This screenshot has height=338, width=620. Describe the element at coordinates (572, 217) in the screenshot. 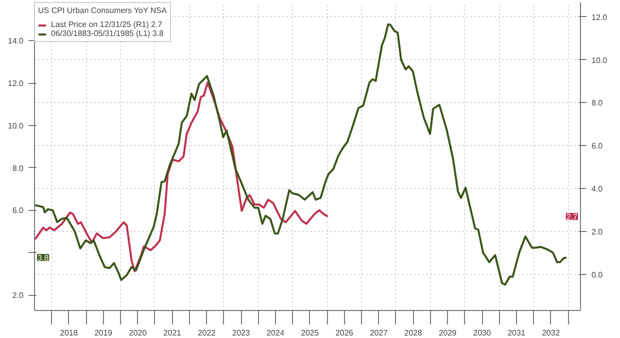

I see `annotation: 2.7` at that location.